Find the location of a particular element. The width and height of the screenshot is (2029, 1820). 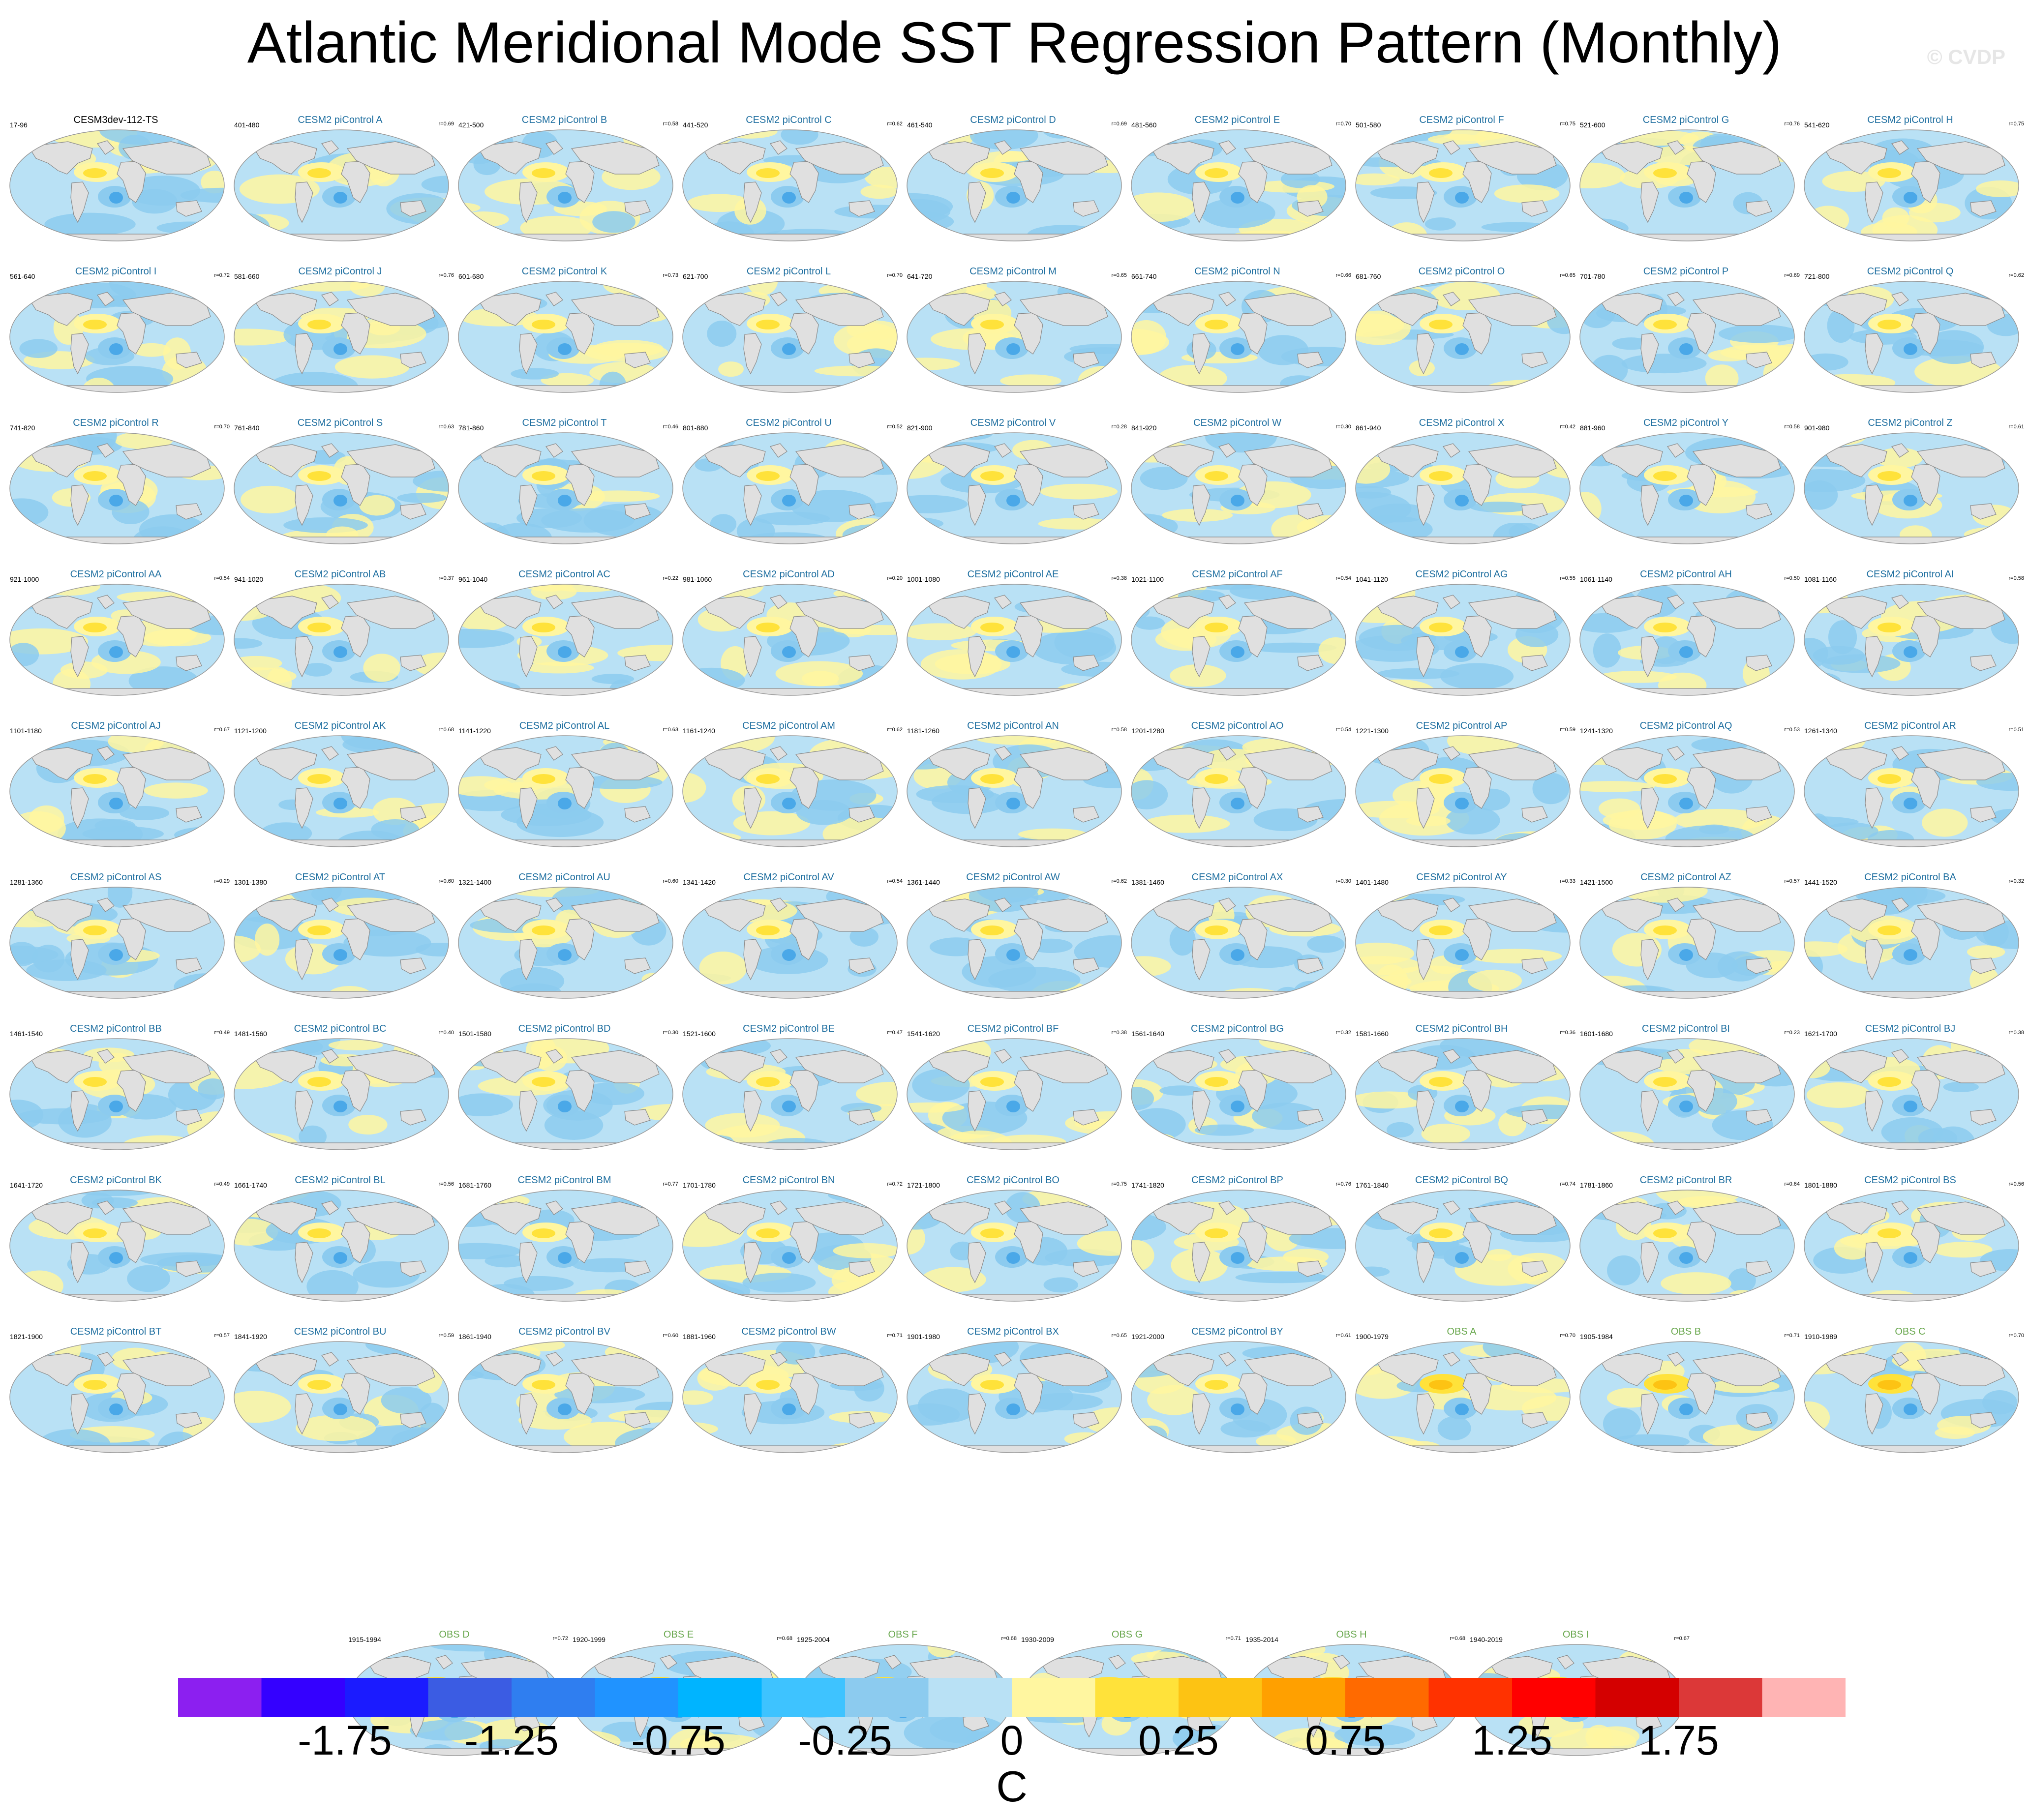

panel-years: 17-96 is located at coordinates (19, 125).